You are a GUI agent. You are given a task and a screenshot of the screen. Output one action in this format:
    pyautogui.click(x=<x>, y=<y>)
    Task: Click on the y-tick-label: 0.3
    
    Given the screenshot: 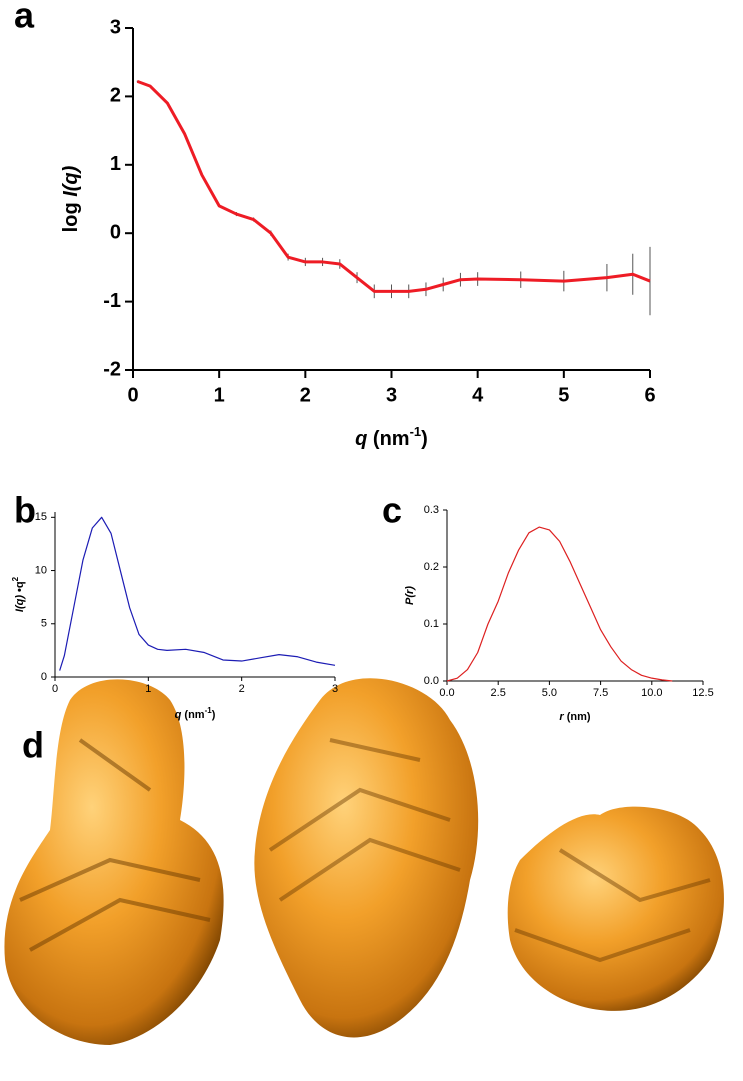 What is the action you would take?
    pyautogui.click(x=431, y=510)
    